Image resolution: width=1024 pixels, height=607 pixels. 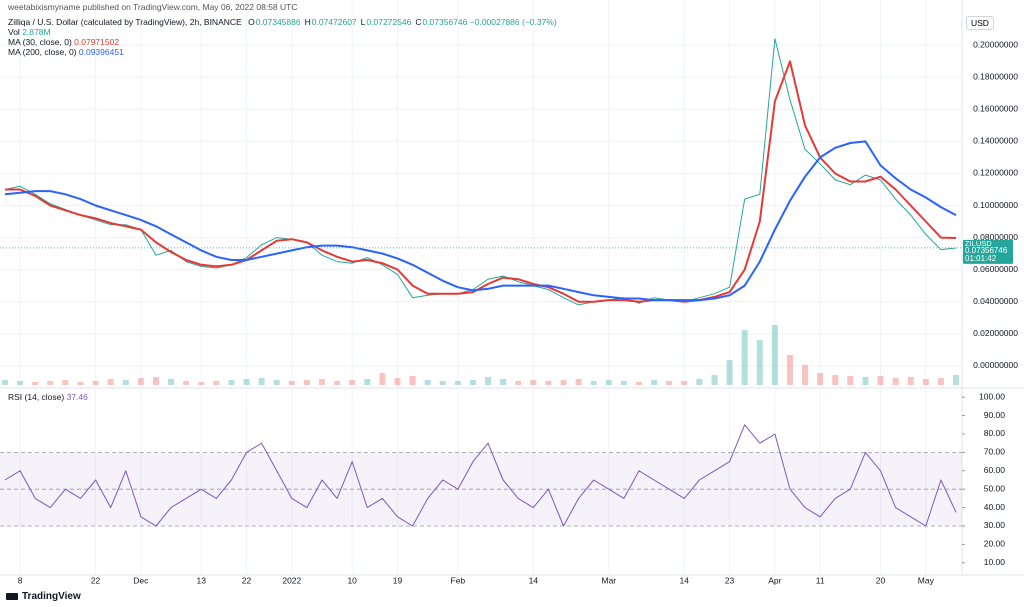 I want to click on x-tick-label: 2022, so click(x=291, y=580).